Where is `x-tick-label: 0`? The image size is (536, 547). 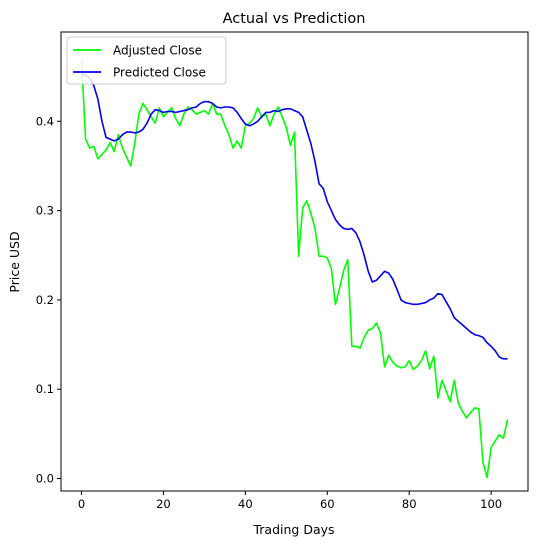
x-tick-label: 0 is located at coordinates (81, 504).